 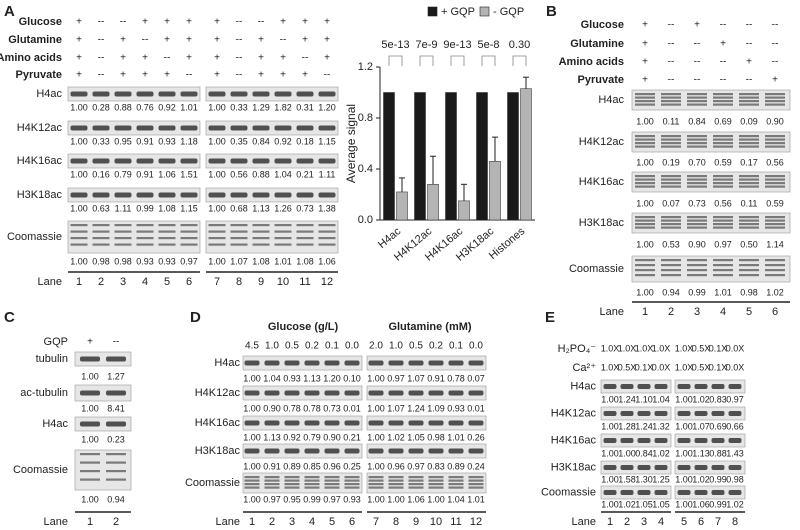 What do you see at coordinates (749, 203) in the screenshot?
I see `quantification: 0.11` at bounding box center [749, 203].